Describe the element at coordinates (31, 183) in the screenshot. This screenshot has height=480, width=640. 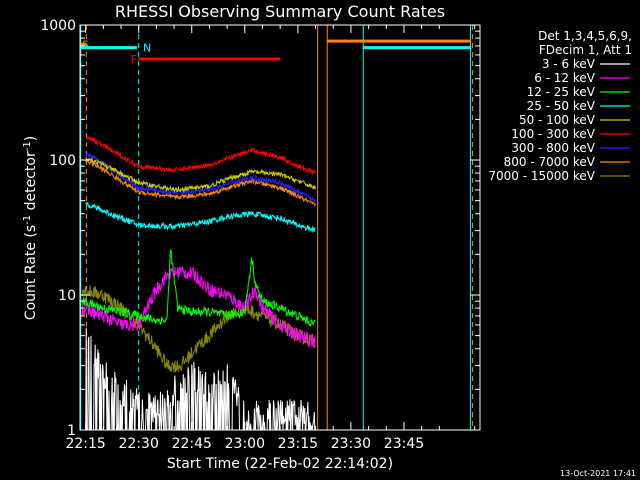
I see `y-axis-label-det: detector` at that location.